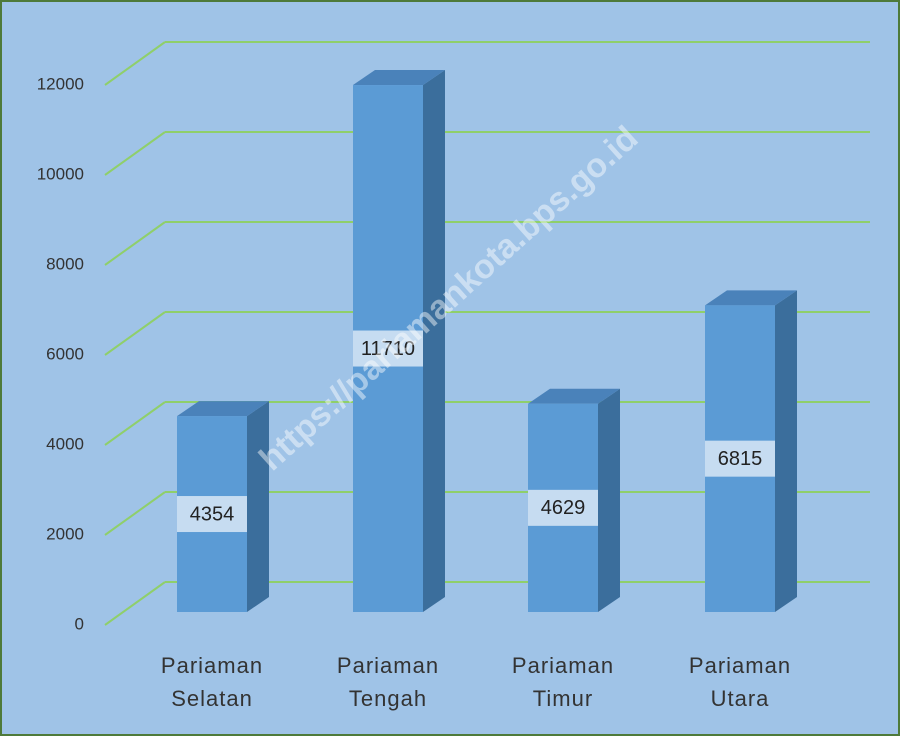 This screenshot has height=736, width=900. Describe the element at coordinates (65, 353) in the screenshot. I see `y-tick-label: 6000` at that location.